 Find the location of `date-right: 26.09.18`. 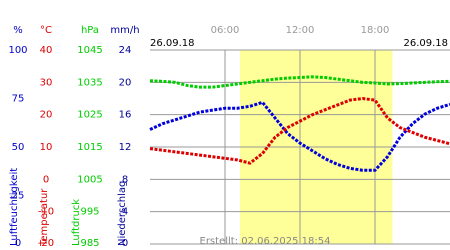

date-right: 26.09.18 is located at coordinates (425, 43).